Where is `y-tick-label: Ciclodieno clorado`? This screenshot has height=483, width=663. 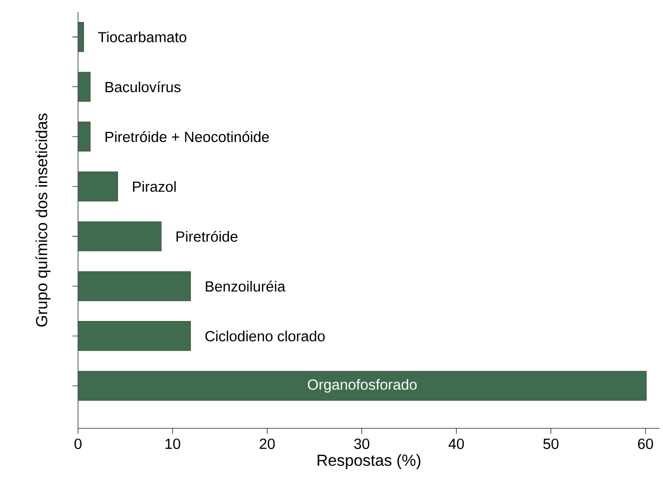 y-tick-label: Ciclodieno clorado is located at coordinates (265, 336).